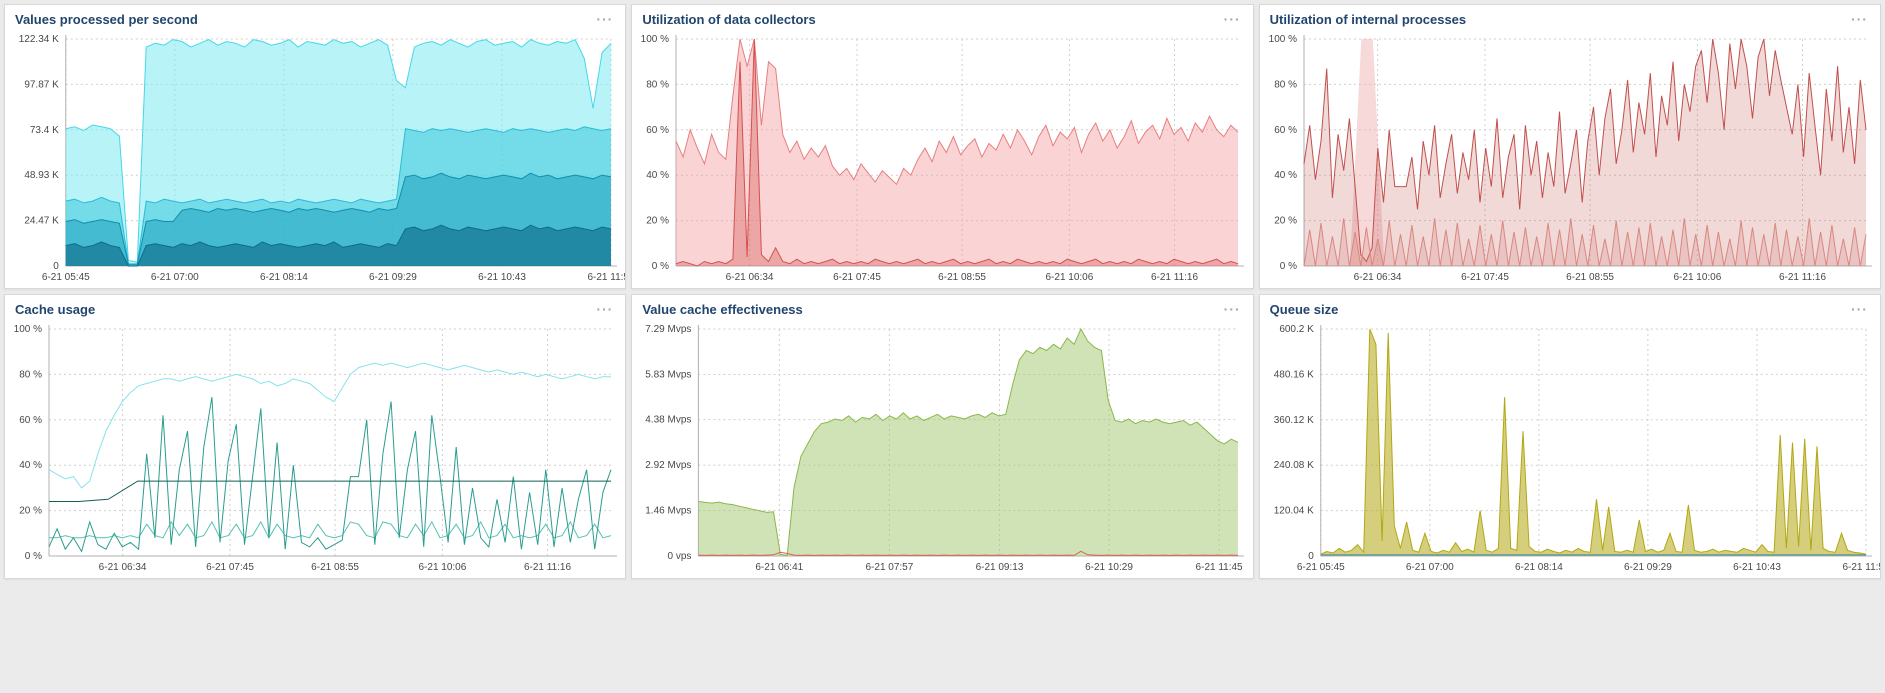 The image size is (1885, 693). I want to click on widget-header: Value cache effectiveness ···, so click(942, 307).